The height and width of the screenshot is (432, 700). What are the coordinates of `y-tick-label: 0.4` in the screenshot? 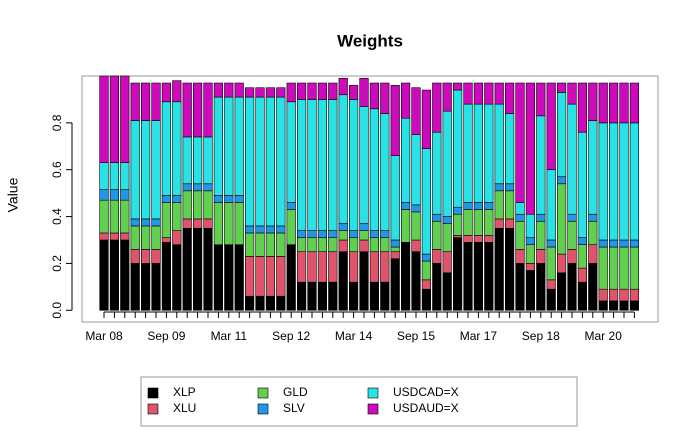 It's located at (57, 216).